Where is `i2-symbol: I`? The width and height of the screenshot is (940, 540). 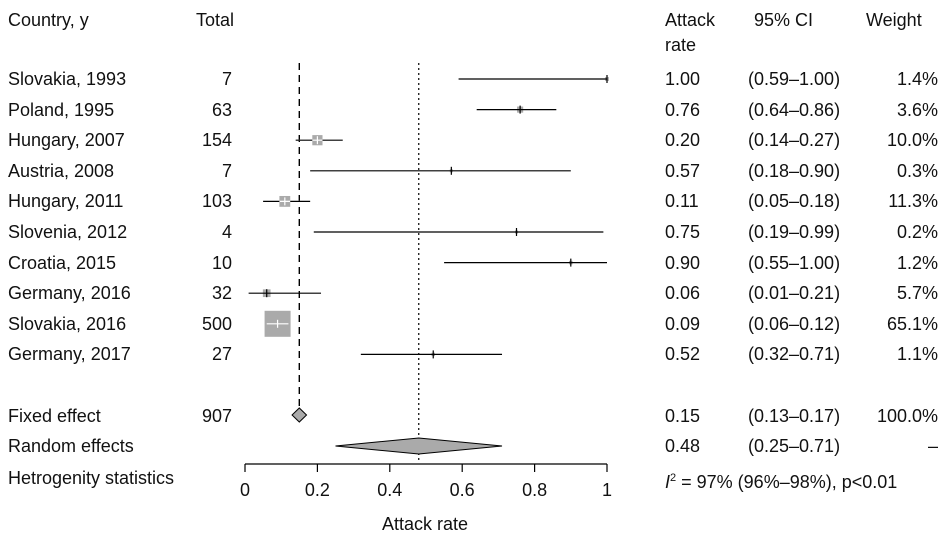 i2-symbol: I is located at coordinates (668, 482).